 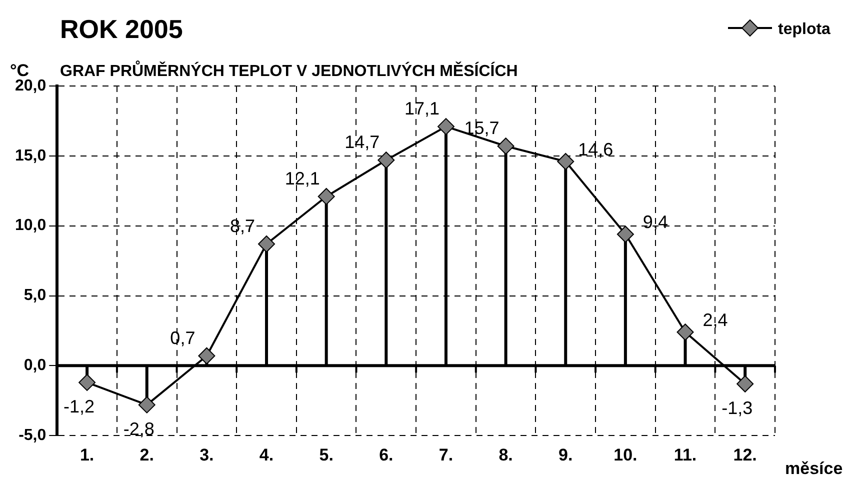 I want to click on legend-label: teplota, so click(x=804, y=29).